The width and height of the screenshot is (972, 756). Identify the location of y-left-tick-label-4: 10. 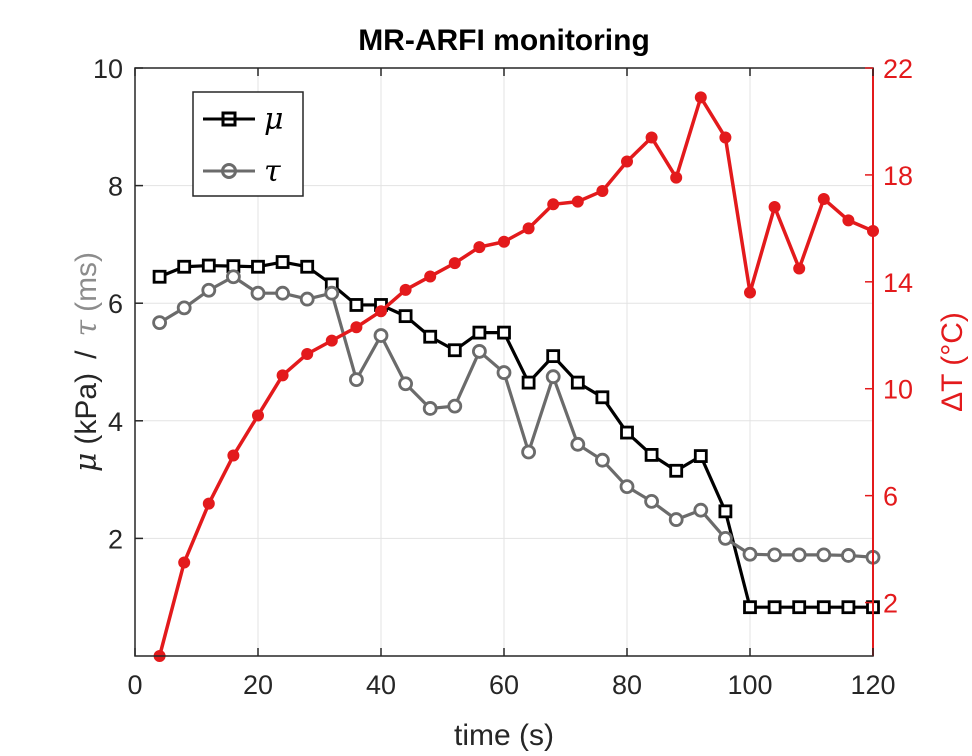
(108, 69).